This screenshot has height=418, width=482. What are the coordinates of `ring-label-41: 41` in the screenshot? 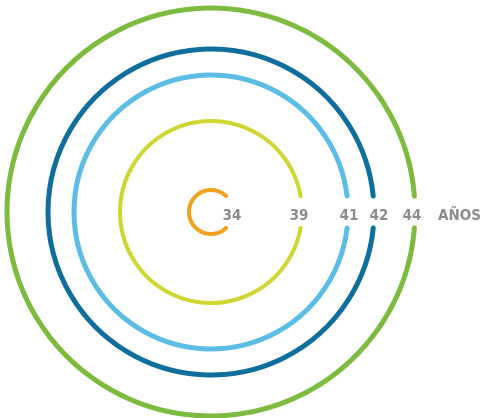 It's located at (349, 215).